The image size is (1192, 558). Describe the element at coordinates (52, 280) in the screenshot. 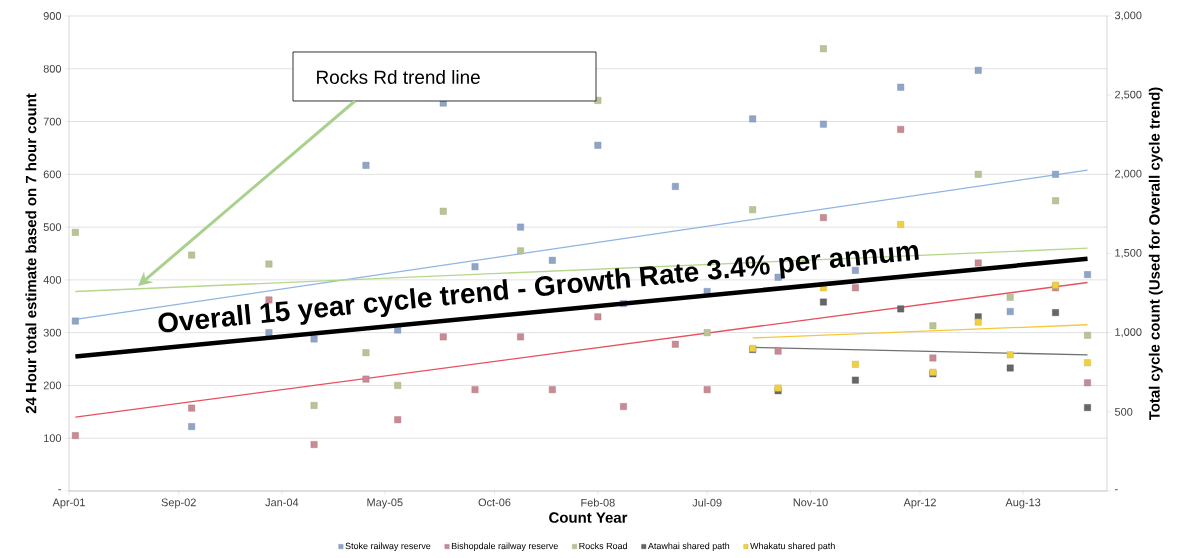

I see `y-tick-label: 400` at that location.